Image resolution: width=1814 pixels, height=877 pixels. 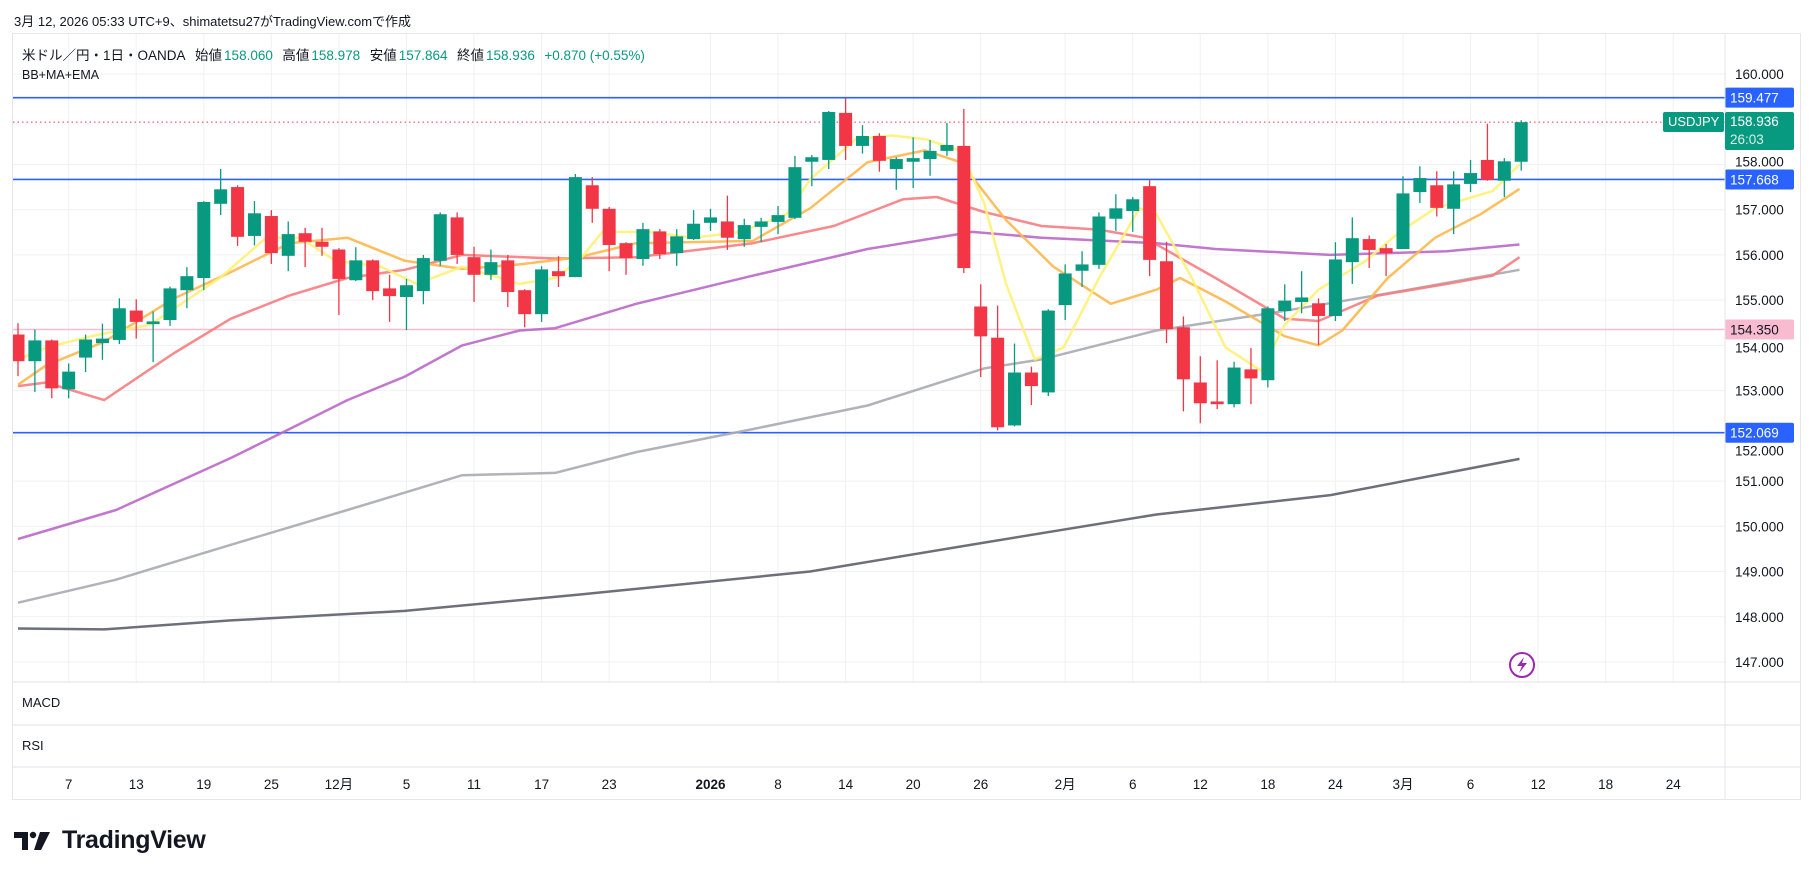 What do you see at coordinates (248, 55) in the screenshot?
I see `open-value: 158.060` at bounding box center [248, 55].